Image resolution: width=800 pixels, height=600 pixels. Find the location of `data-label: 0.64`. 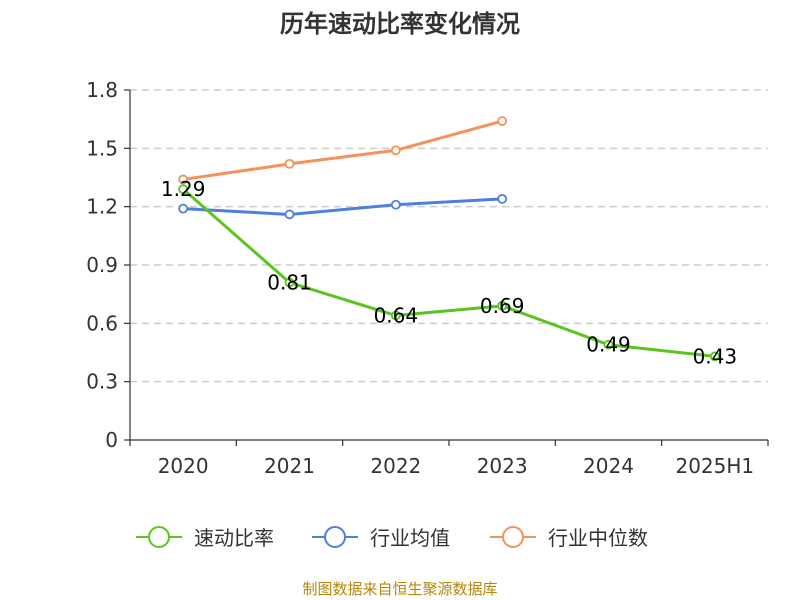

data-label: 0.64 is located at coordinates (396, 316).